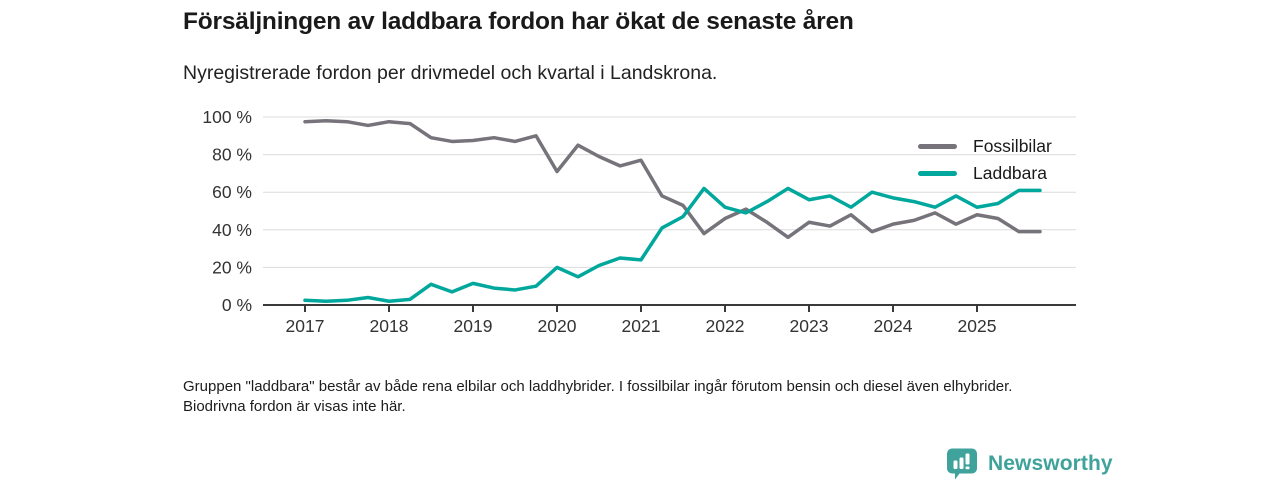 This screenshot has width=1280, height=480. I want to click on chart-legend: Fossilbilar Laddbara, so click(985, 160).